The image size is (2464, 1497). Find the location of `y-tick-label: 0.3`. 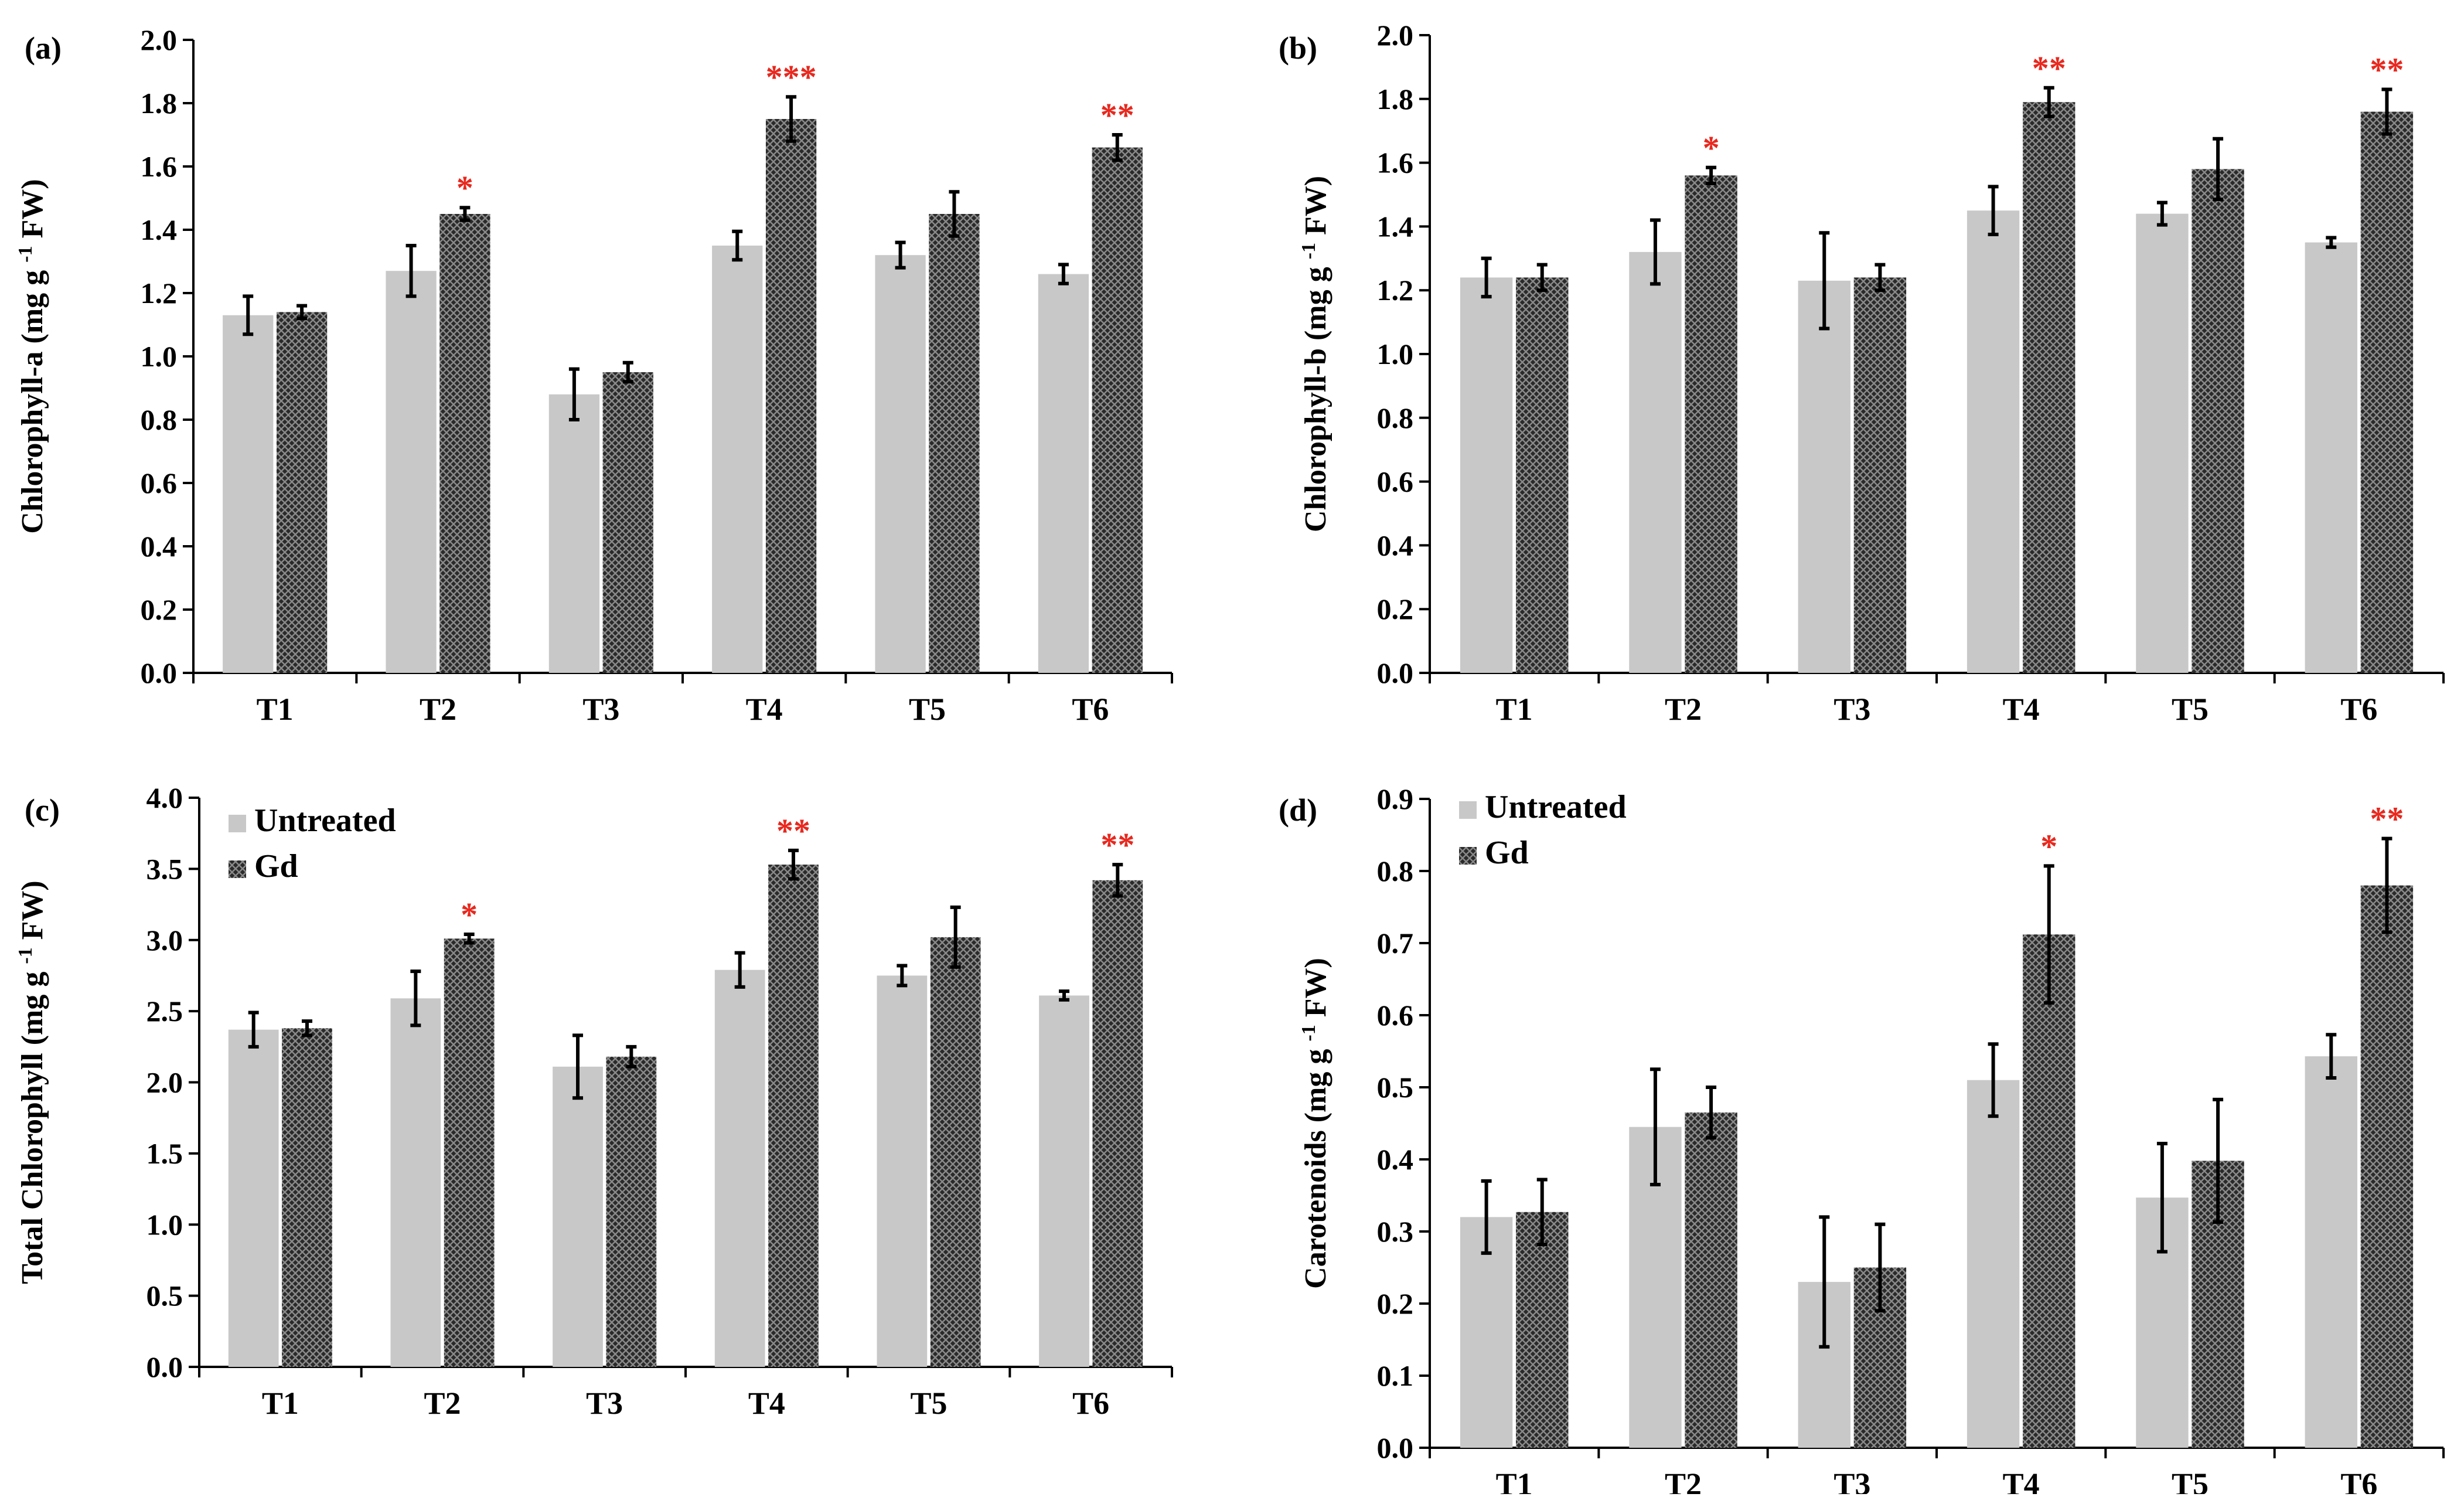

y-tick-label: 0.3 is located at coordinates (1395, 1231).